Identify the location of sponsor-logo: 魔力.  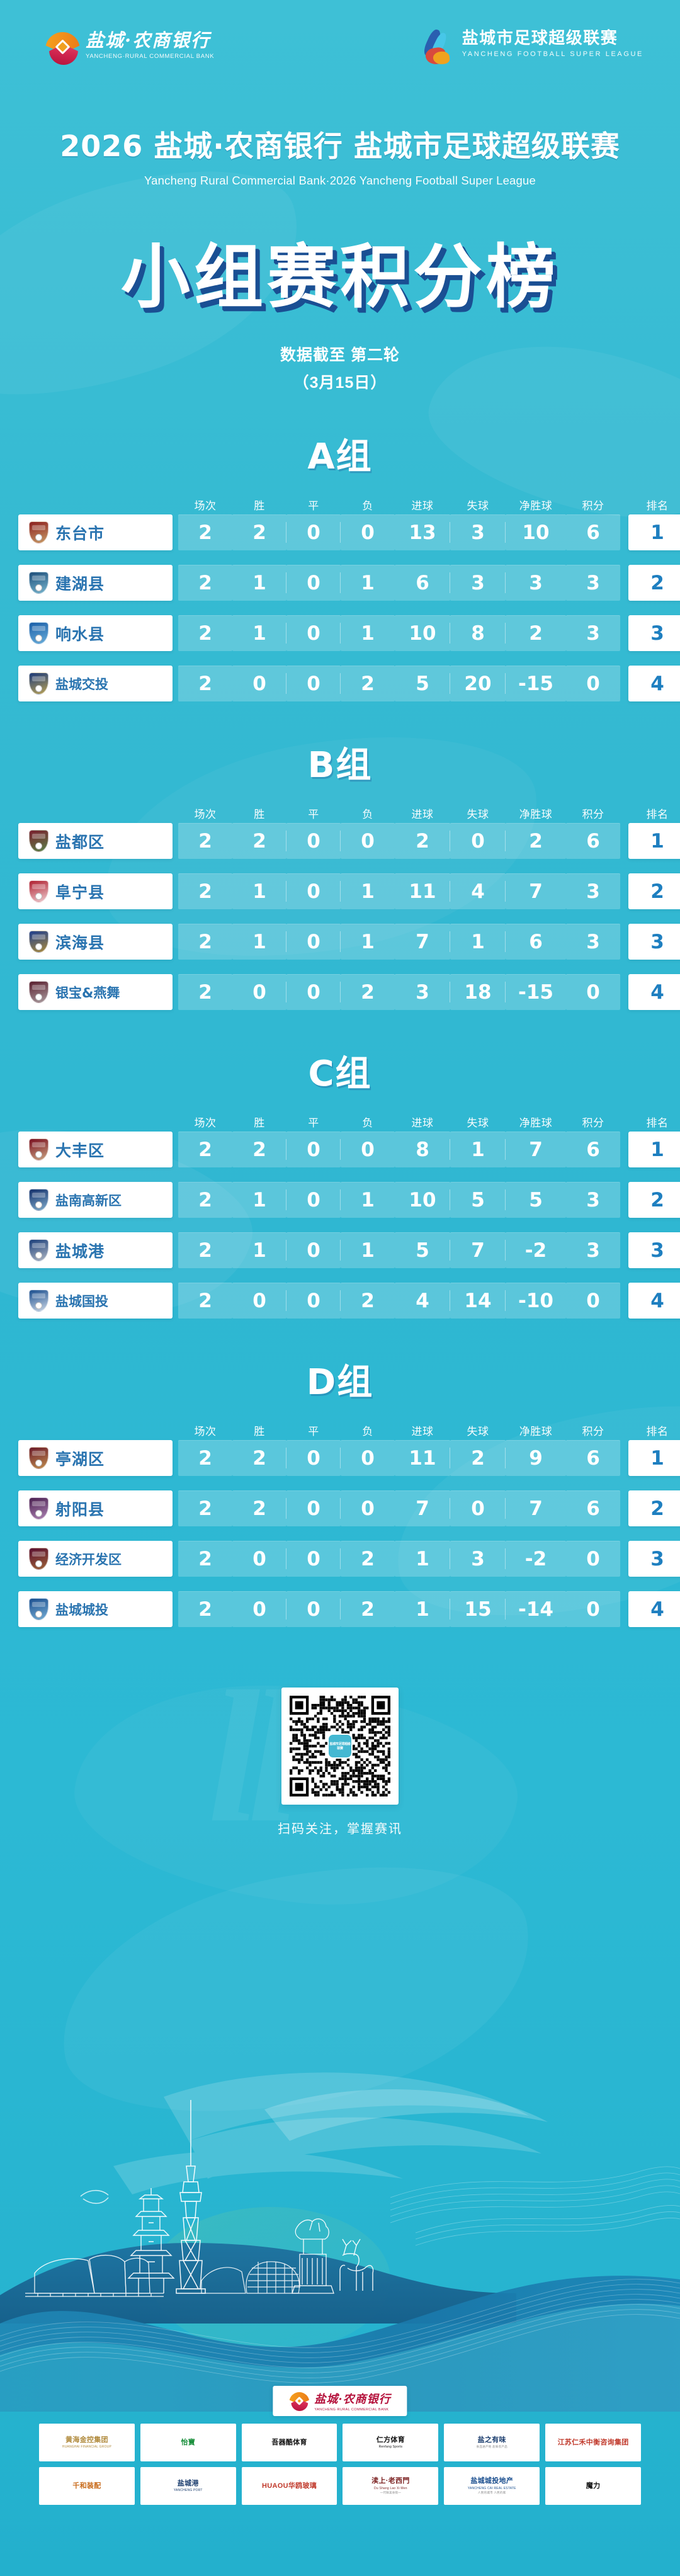
(593, 2486).